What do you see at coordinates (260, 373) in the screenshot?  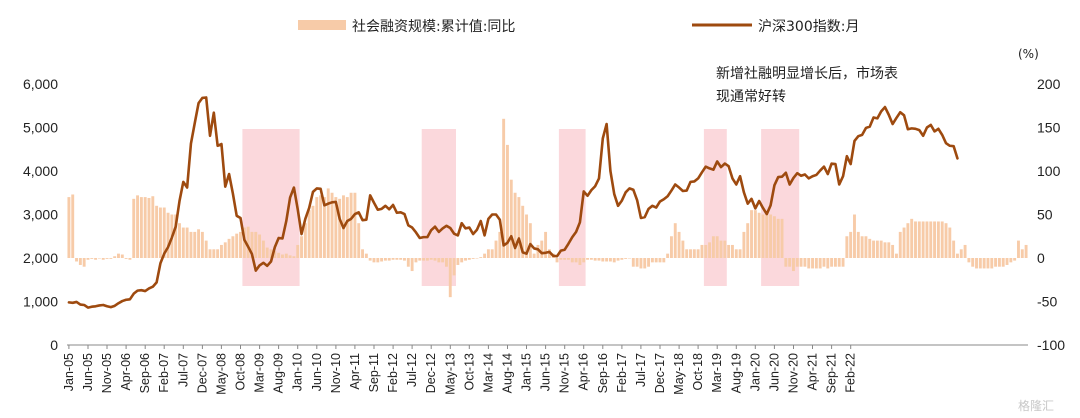 I see `x-tick-label: Mar-09` at bounding box center [260, 373].